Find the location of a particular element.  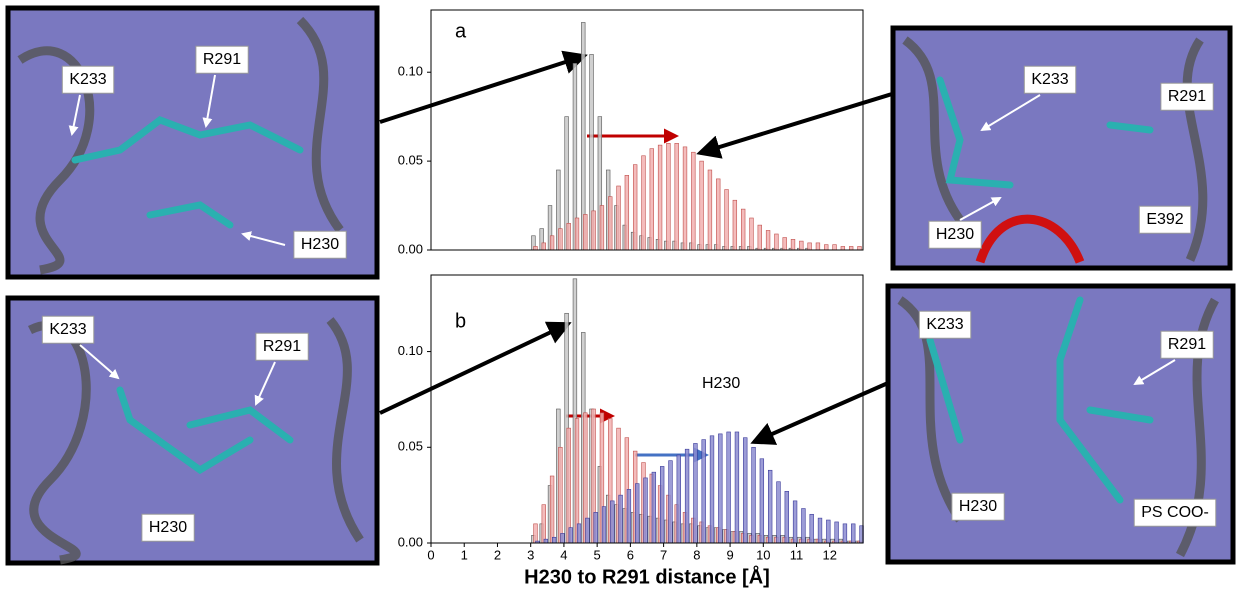

annotation: b is located at coordinates (460, 321).